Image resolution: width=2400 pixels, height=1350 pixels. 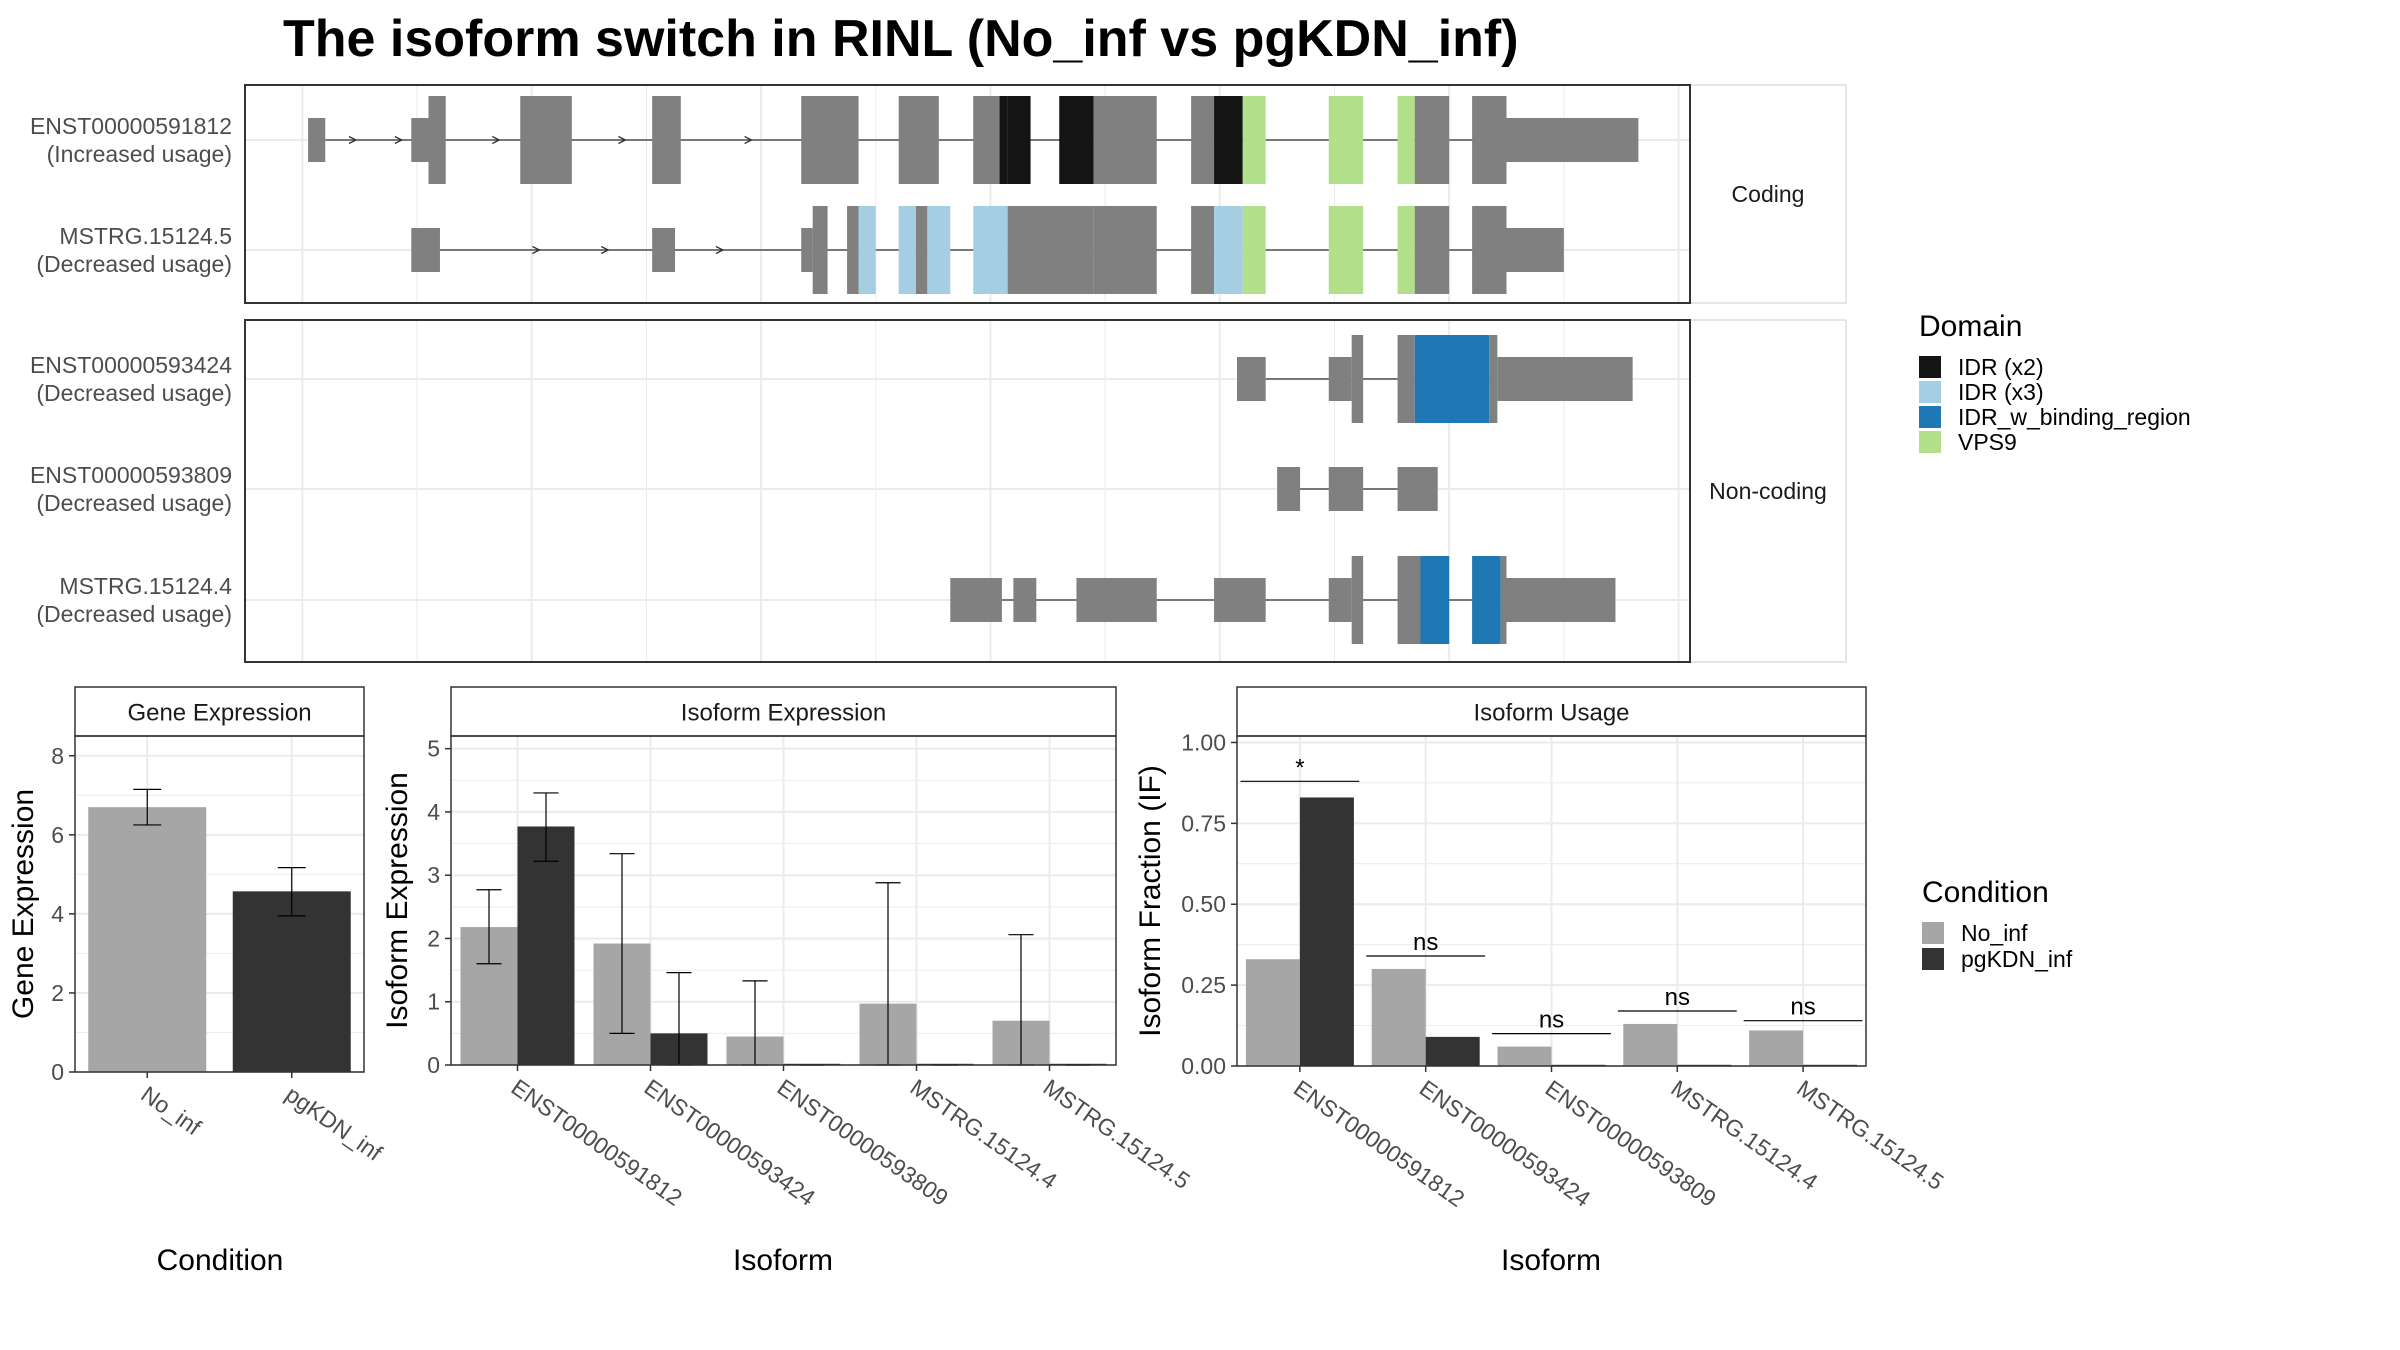 I want to click on panel-strip-label: Coding, so click(x=1768, y=194).